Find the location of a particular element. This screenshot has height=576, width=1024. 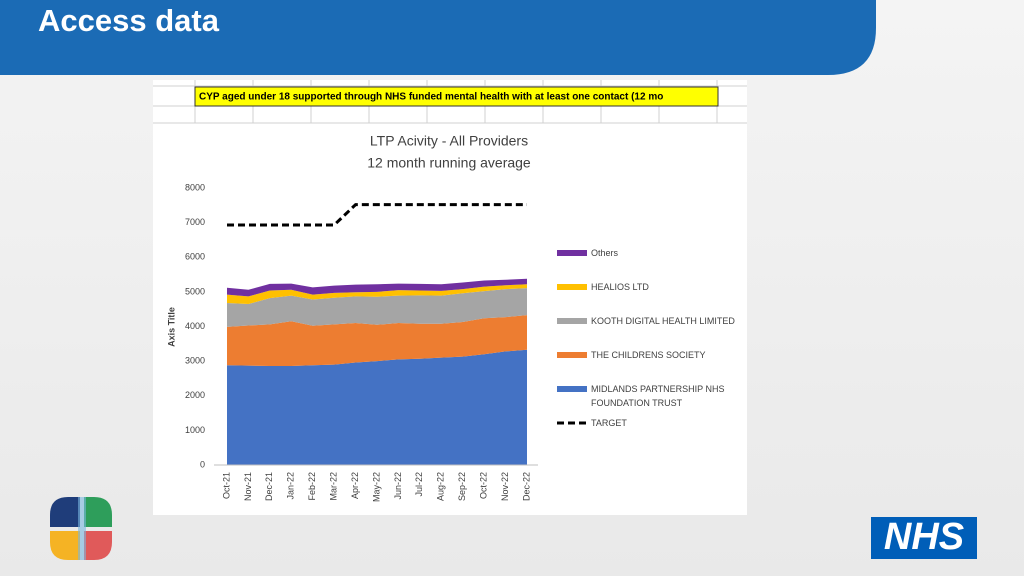

x-tick-label: Aug-22 is located at coordinates (441, 486).